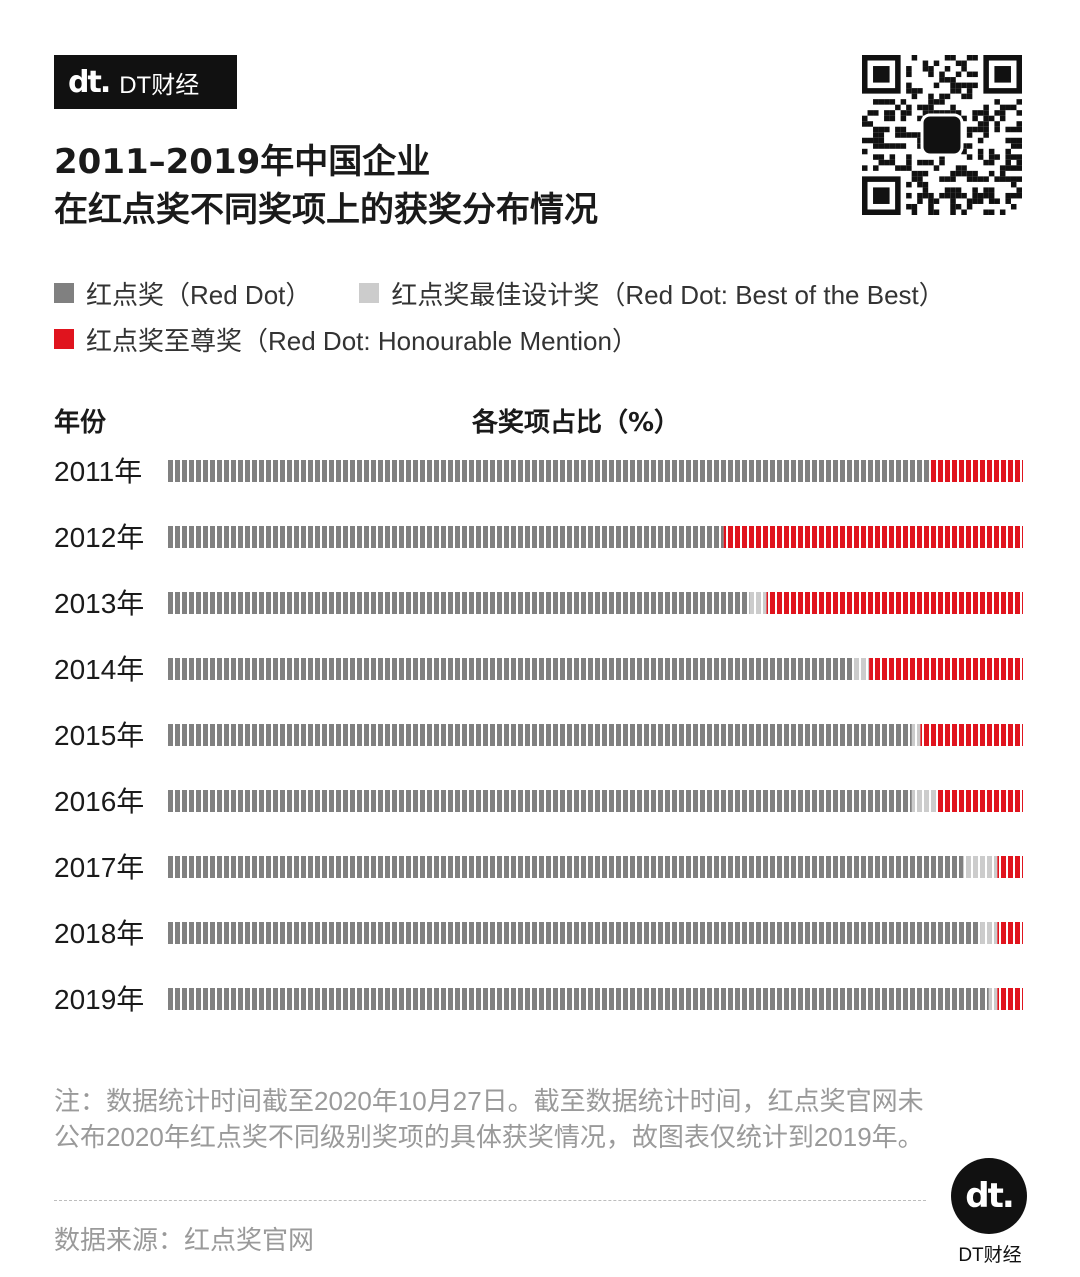 This screenshot has width=1080, height=1277. What do you see at coordinates (326, 210) in the screenshot?
I see `chart-title-line-2: 在红点奖不同奖项上的获奖分布情况` at bounding box center [326, 210].